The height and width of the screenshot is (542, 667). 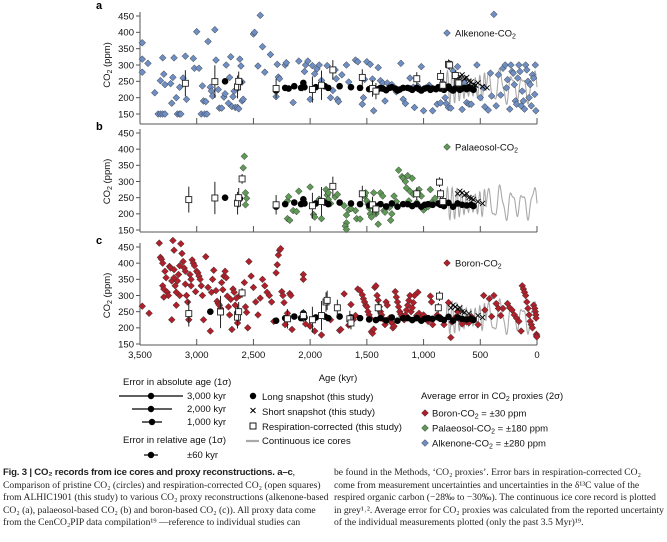 What do you see at coordinates (126, 65) in the screenshot?
I see `y-tick-label: 300` at bounding box center [126, 65].